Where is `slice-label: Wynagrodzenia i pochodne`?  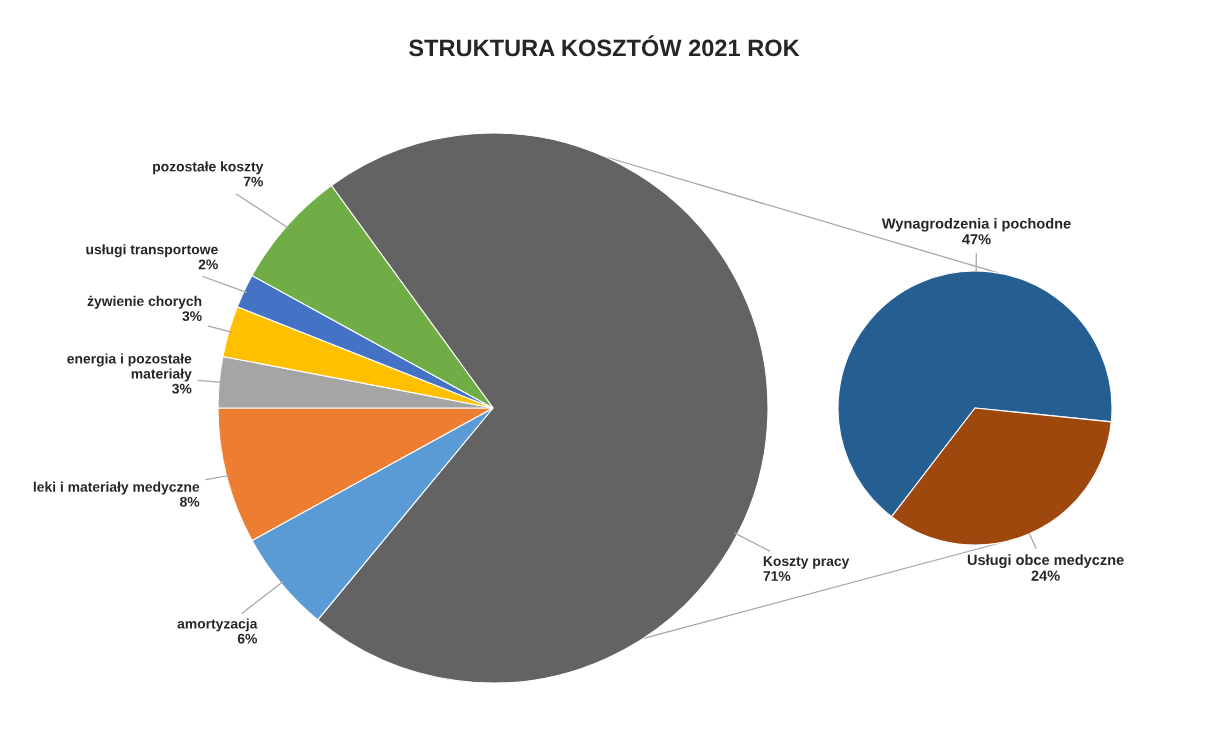
slice-label: Wynagrodzenia i pochodne is located at coordinates (976, 224).